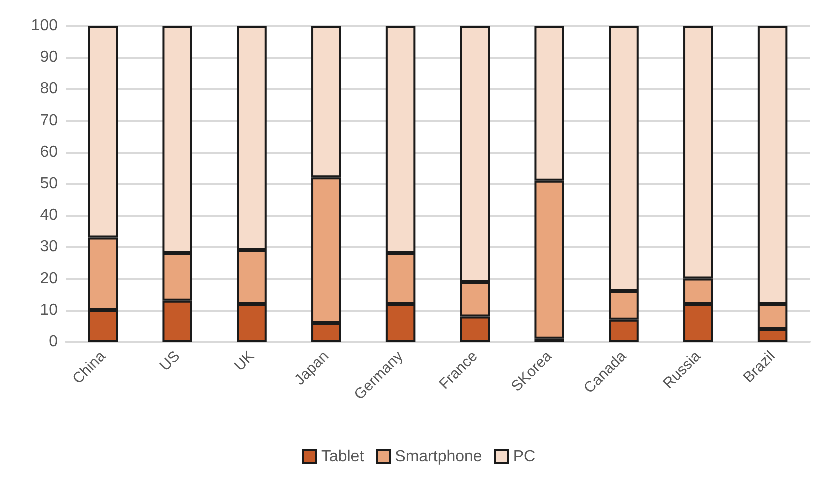  Describe the element at coordinates (49, 57) in the screenshot. I see `y-tick-label: 90` at that location.